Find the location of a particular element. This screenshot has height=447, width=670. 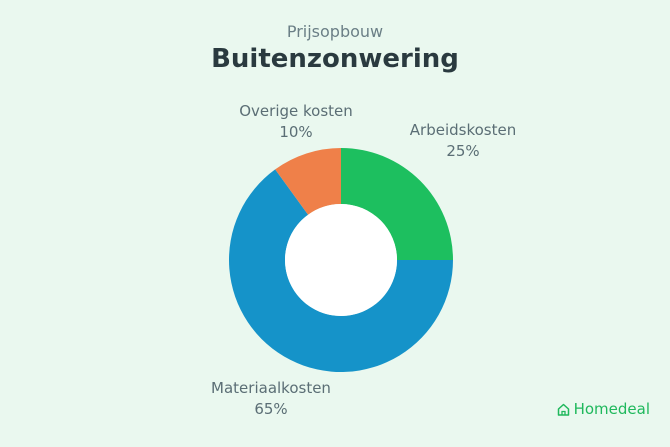

chart-title: Buitenzonwering is located at coordinates (335, 59).